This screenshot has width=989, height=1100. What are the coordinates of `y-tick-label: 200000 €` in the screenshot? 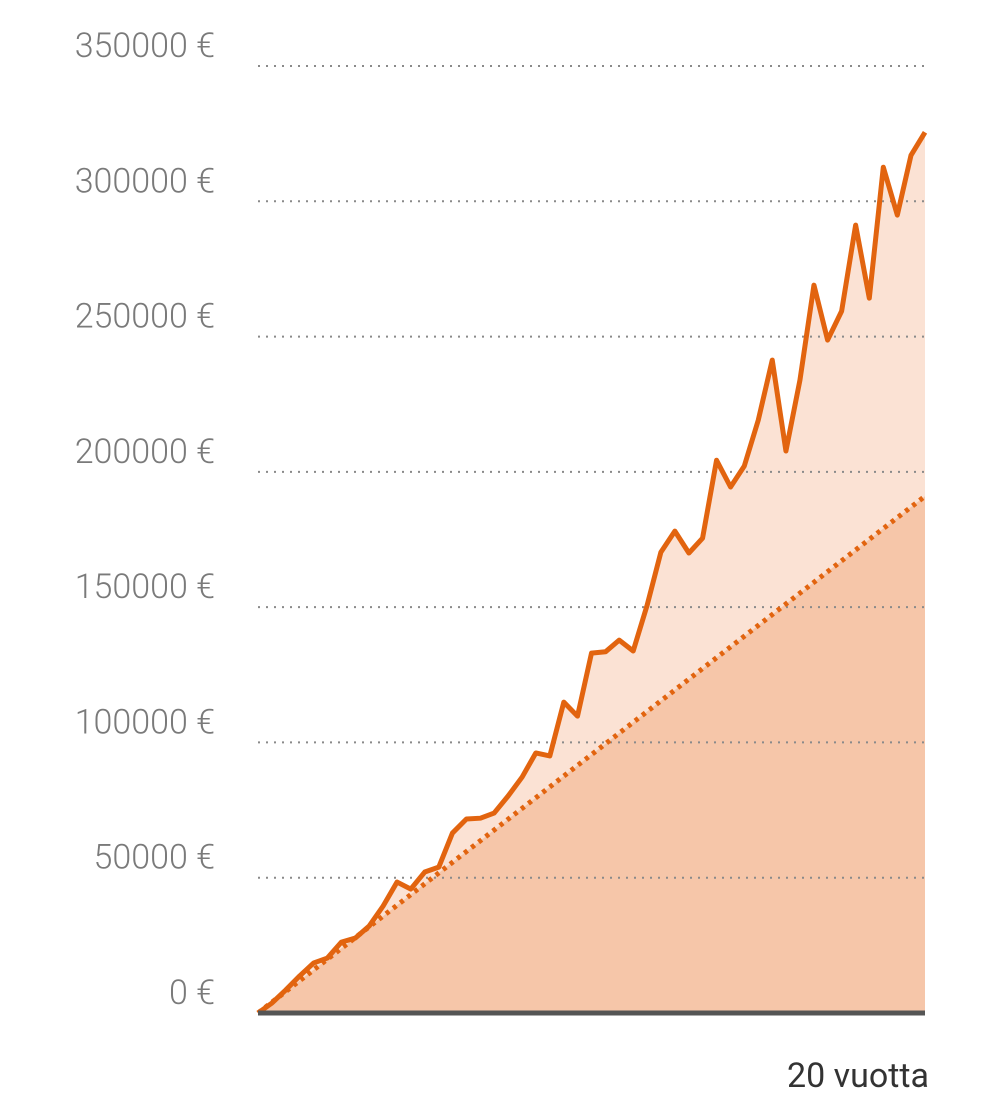 It's located at (145, 452).